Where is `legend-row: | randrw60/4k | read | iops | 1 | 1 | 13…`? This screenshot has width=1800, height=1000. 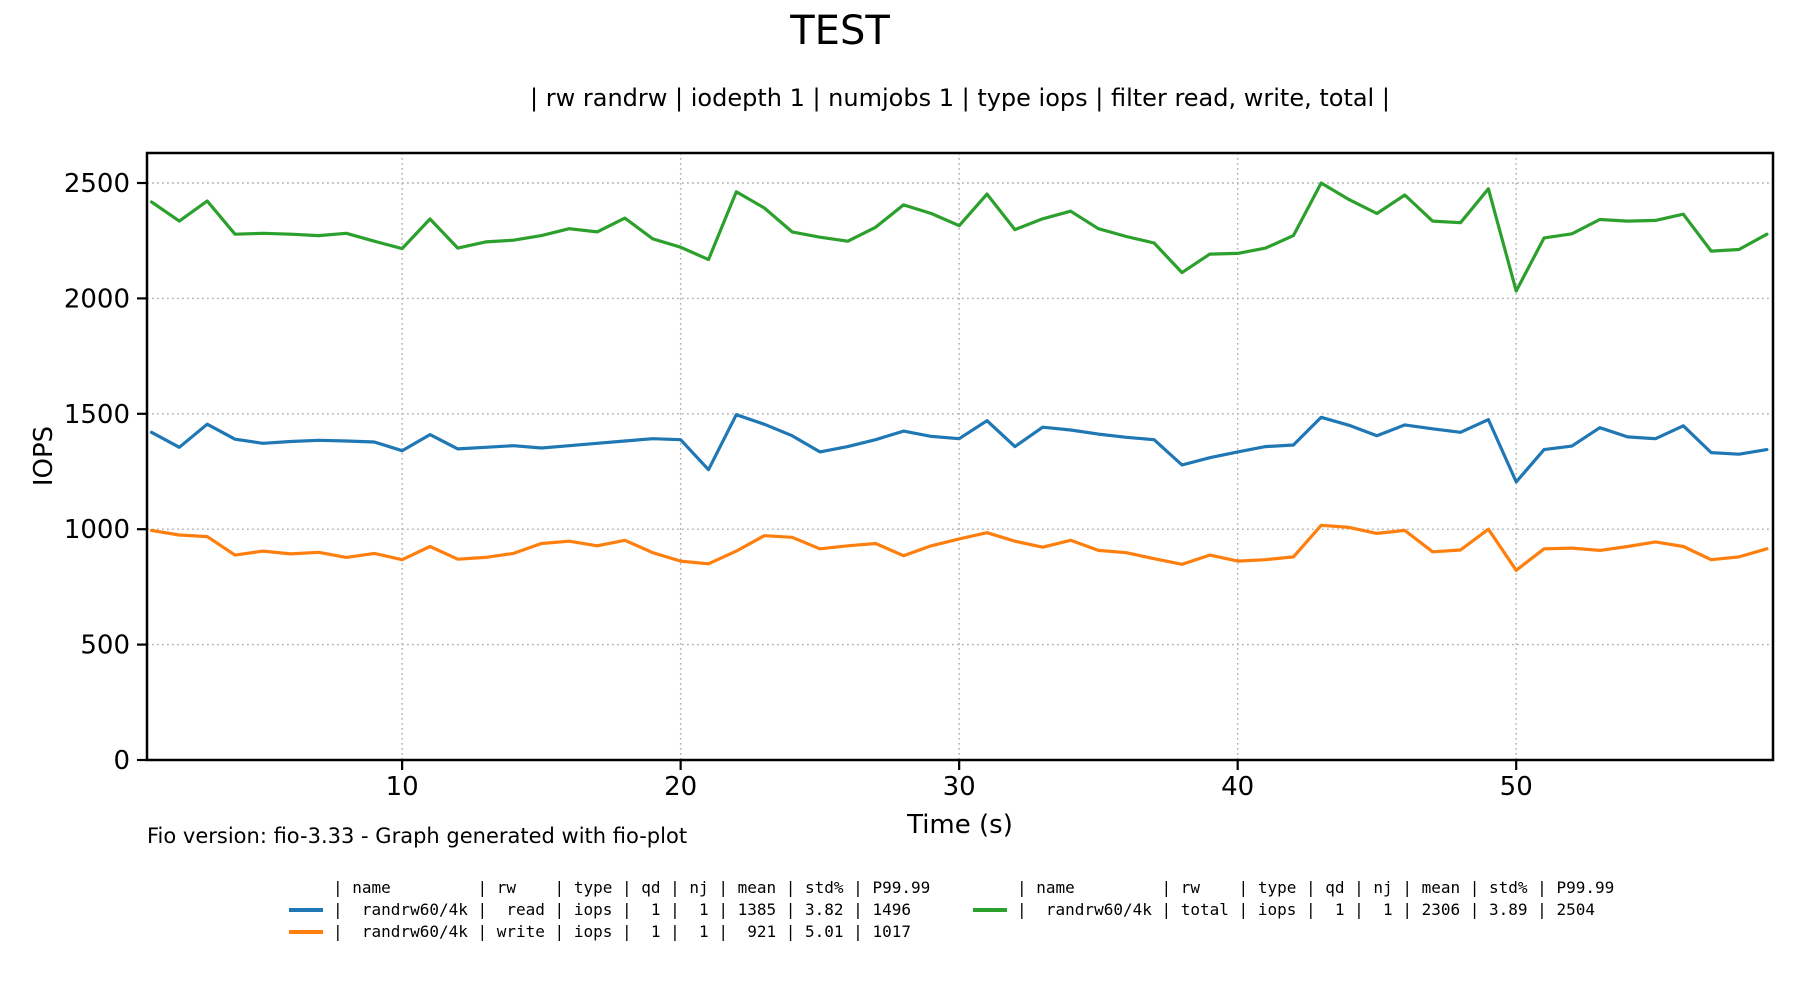 legend-row: | randrw60/4k | read | iops | 1 | 1 | 13… is located at coordinates (609, 910).